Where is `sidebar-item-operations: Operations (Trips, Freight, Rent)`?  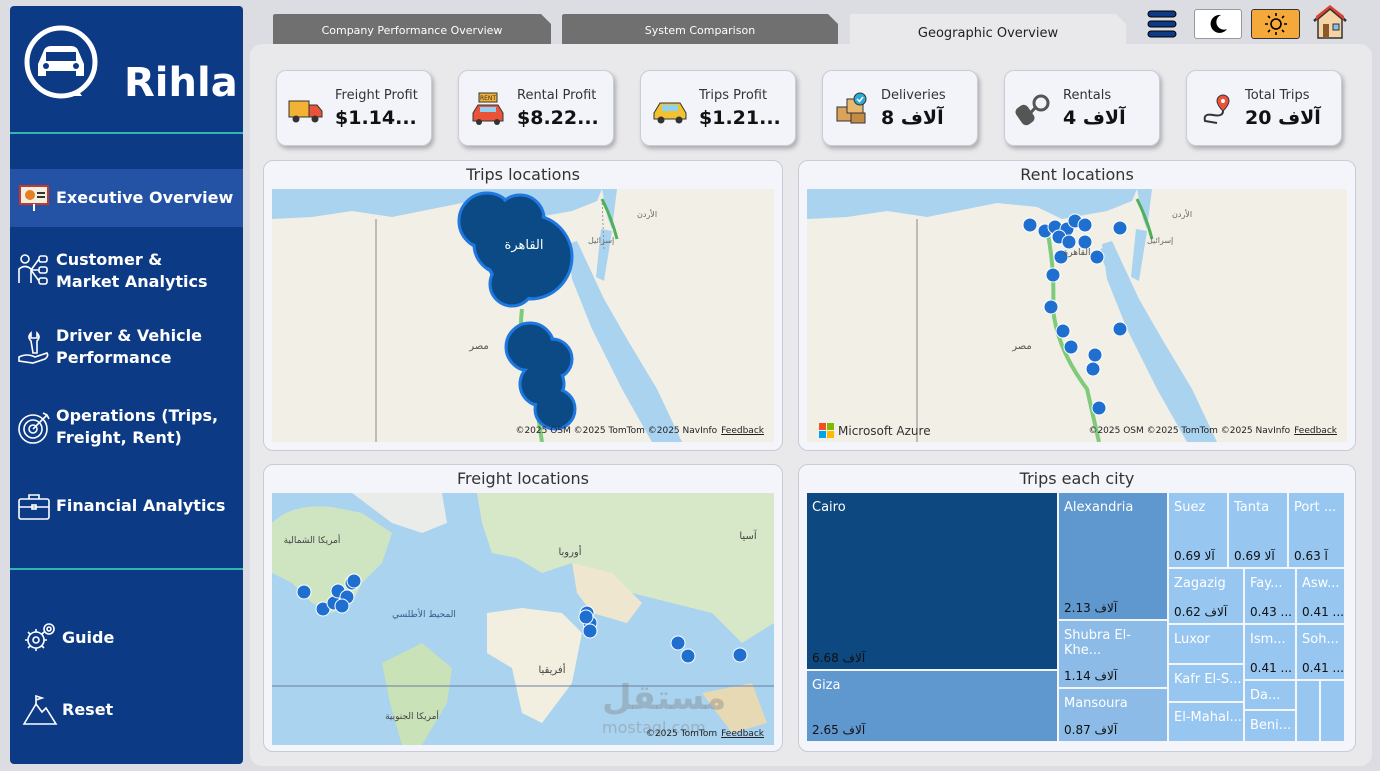
sidebar-item-operations: Operations (Trips, Freight, Rent) is located at coordinates (126, 427).